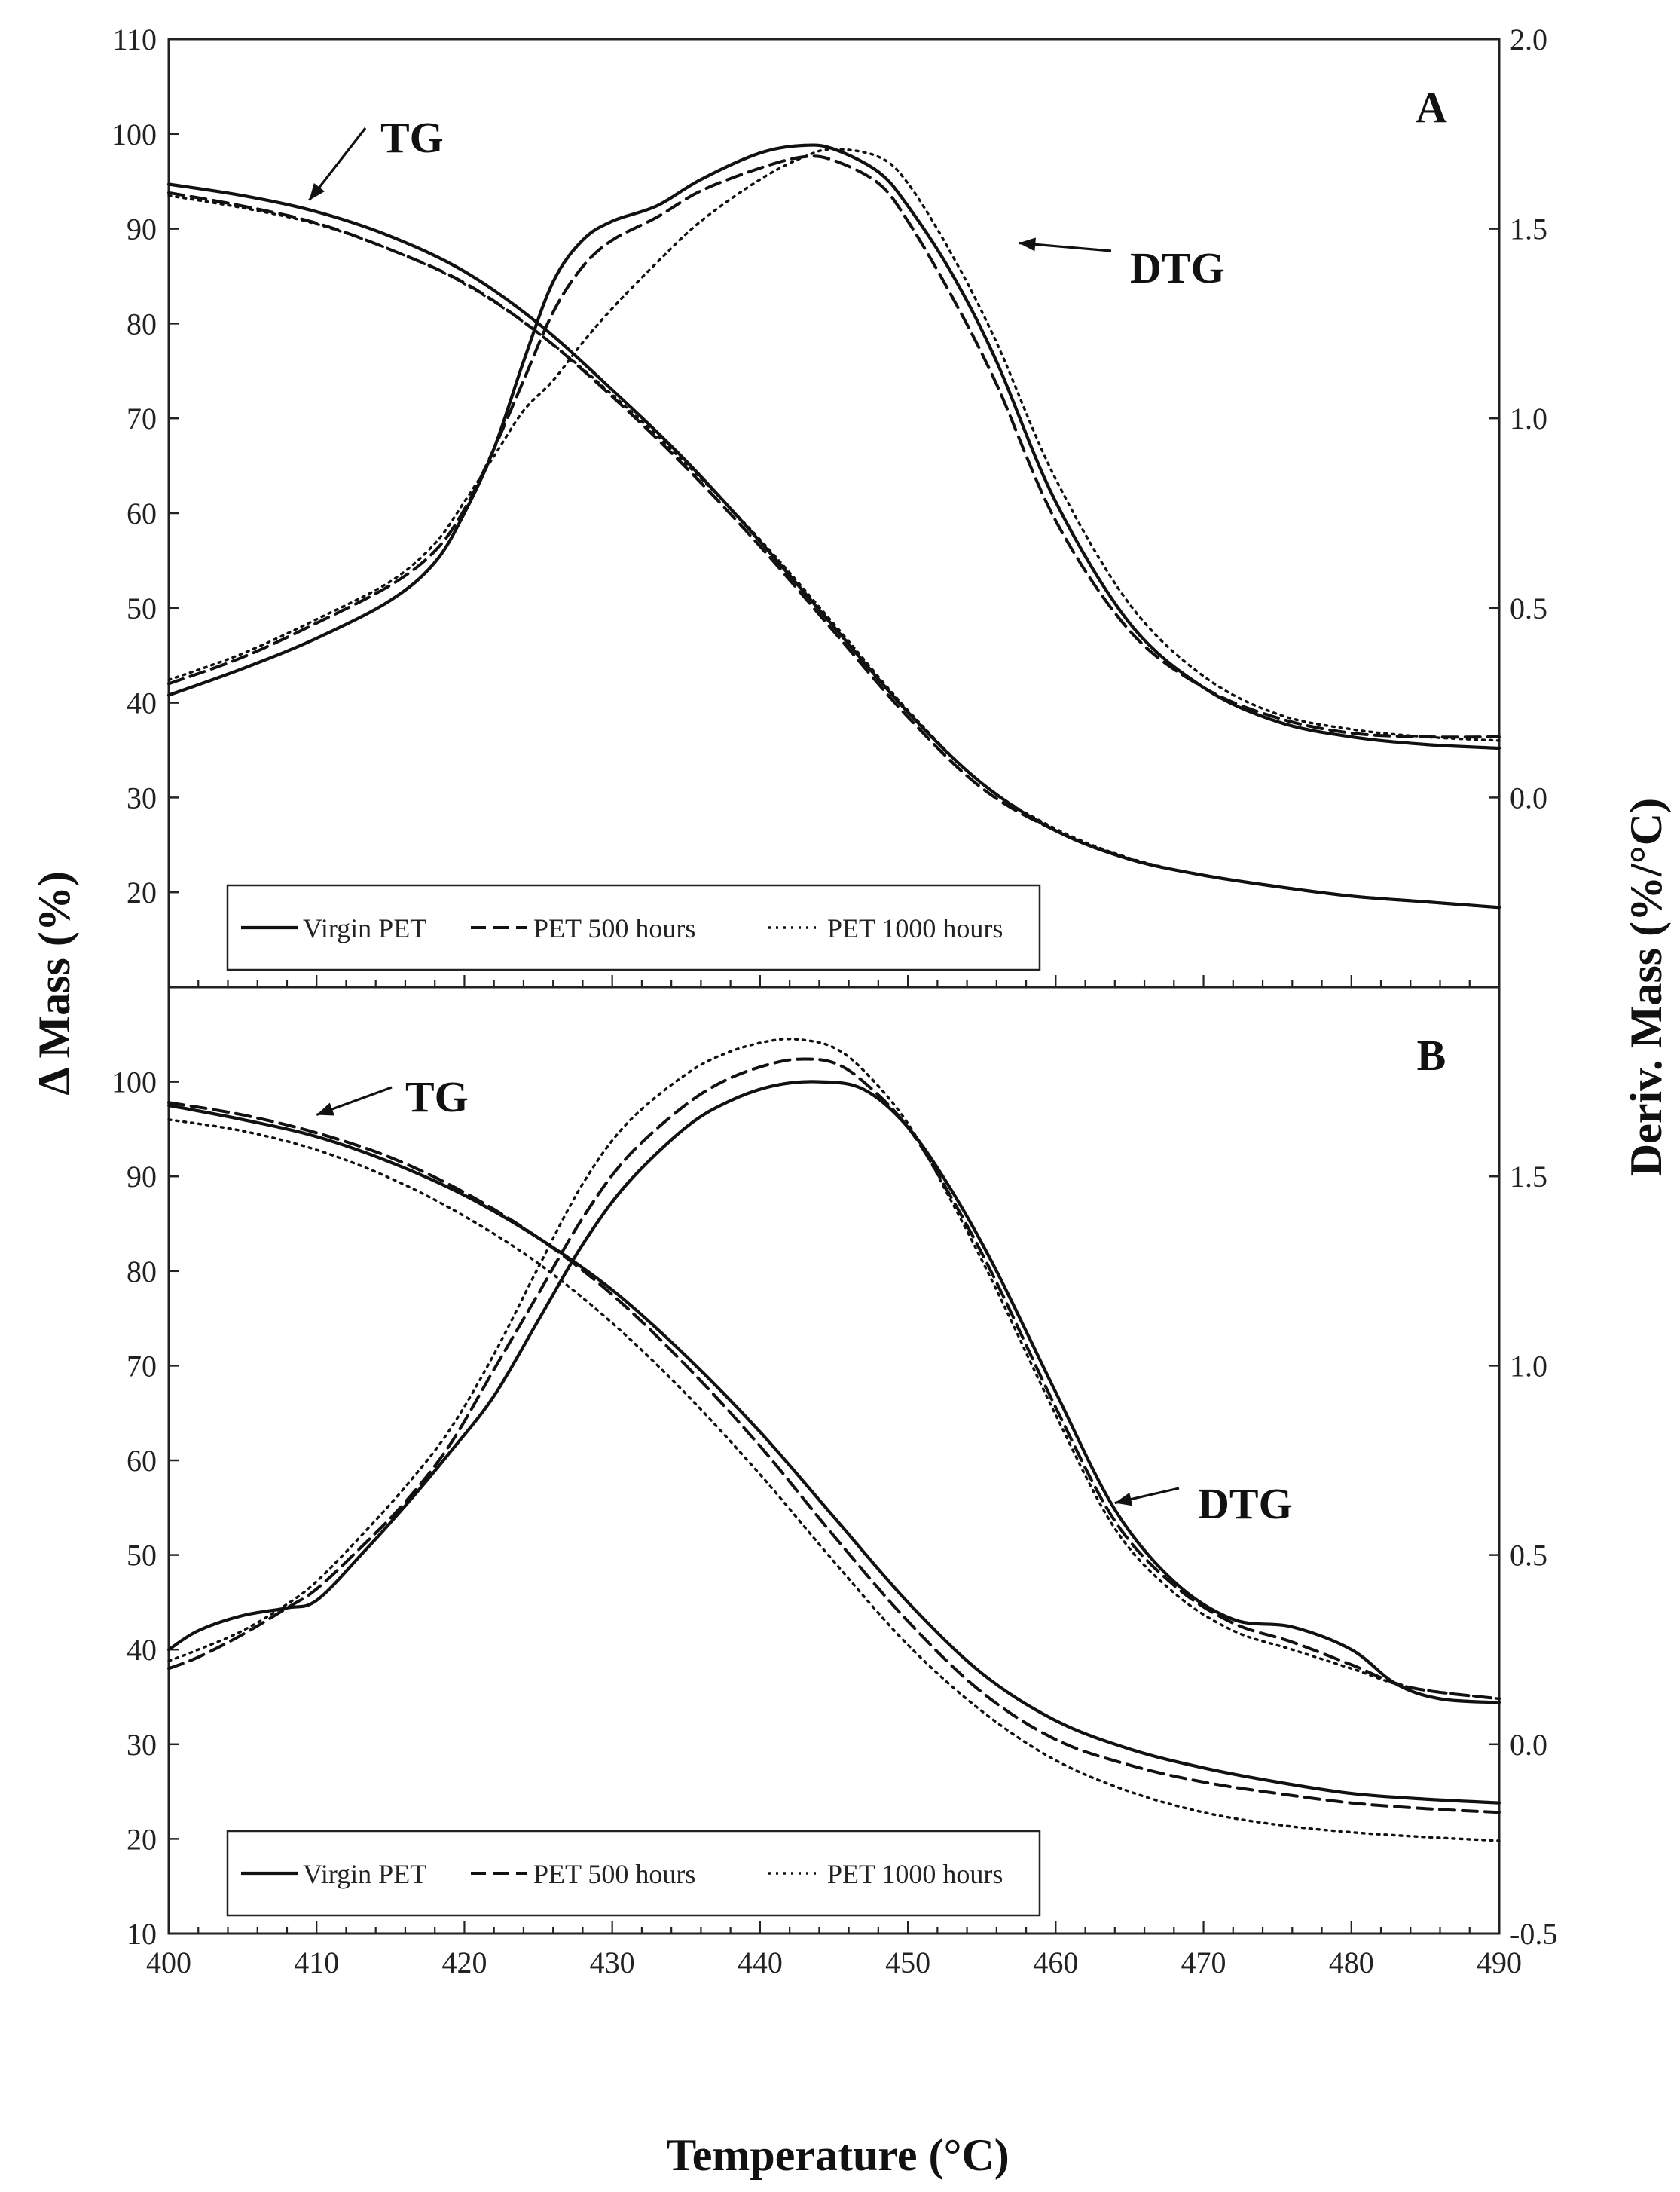 This screenshot has height=2192, width=1680. What do you see at coordinates (142, 324) in the screenshot?
I see `panel-a-left-tick-label: 80` at bounding box center [142, 324].